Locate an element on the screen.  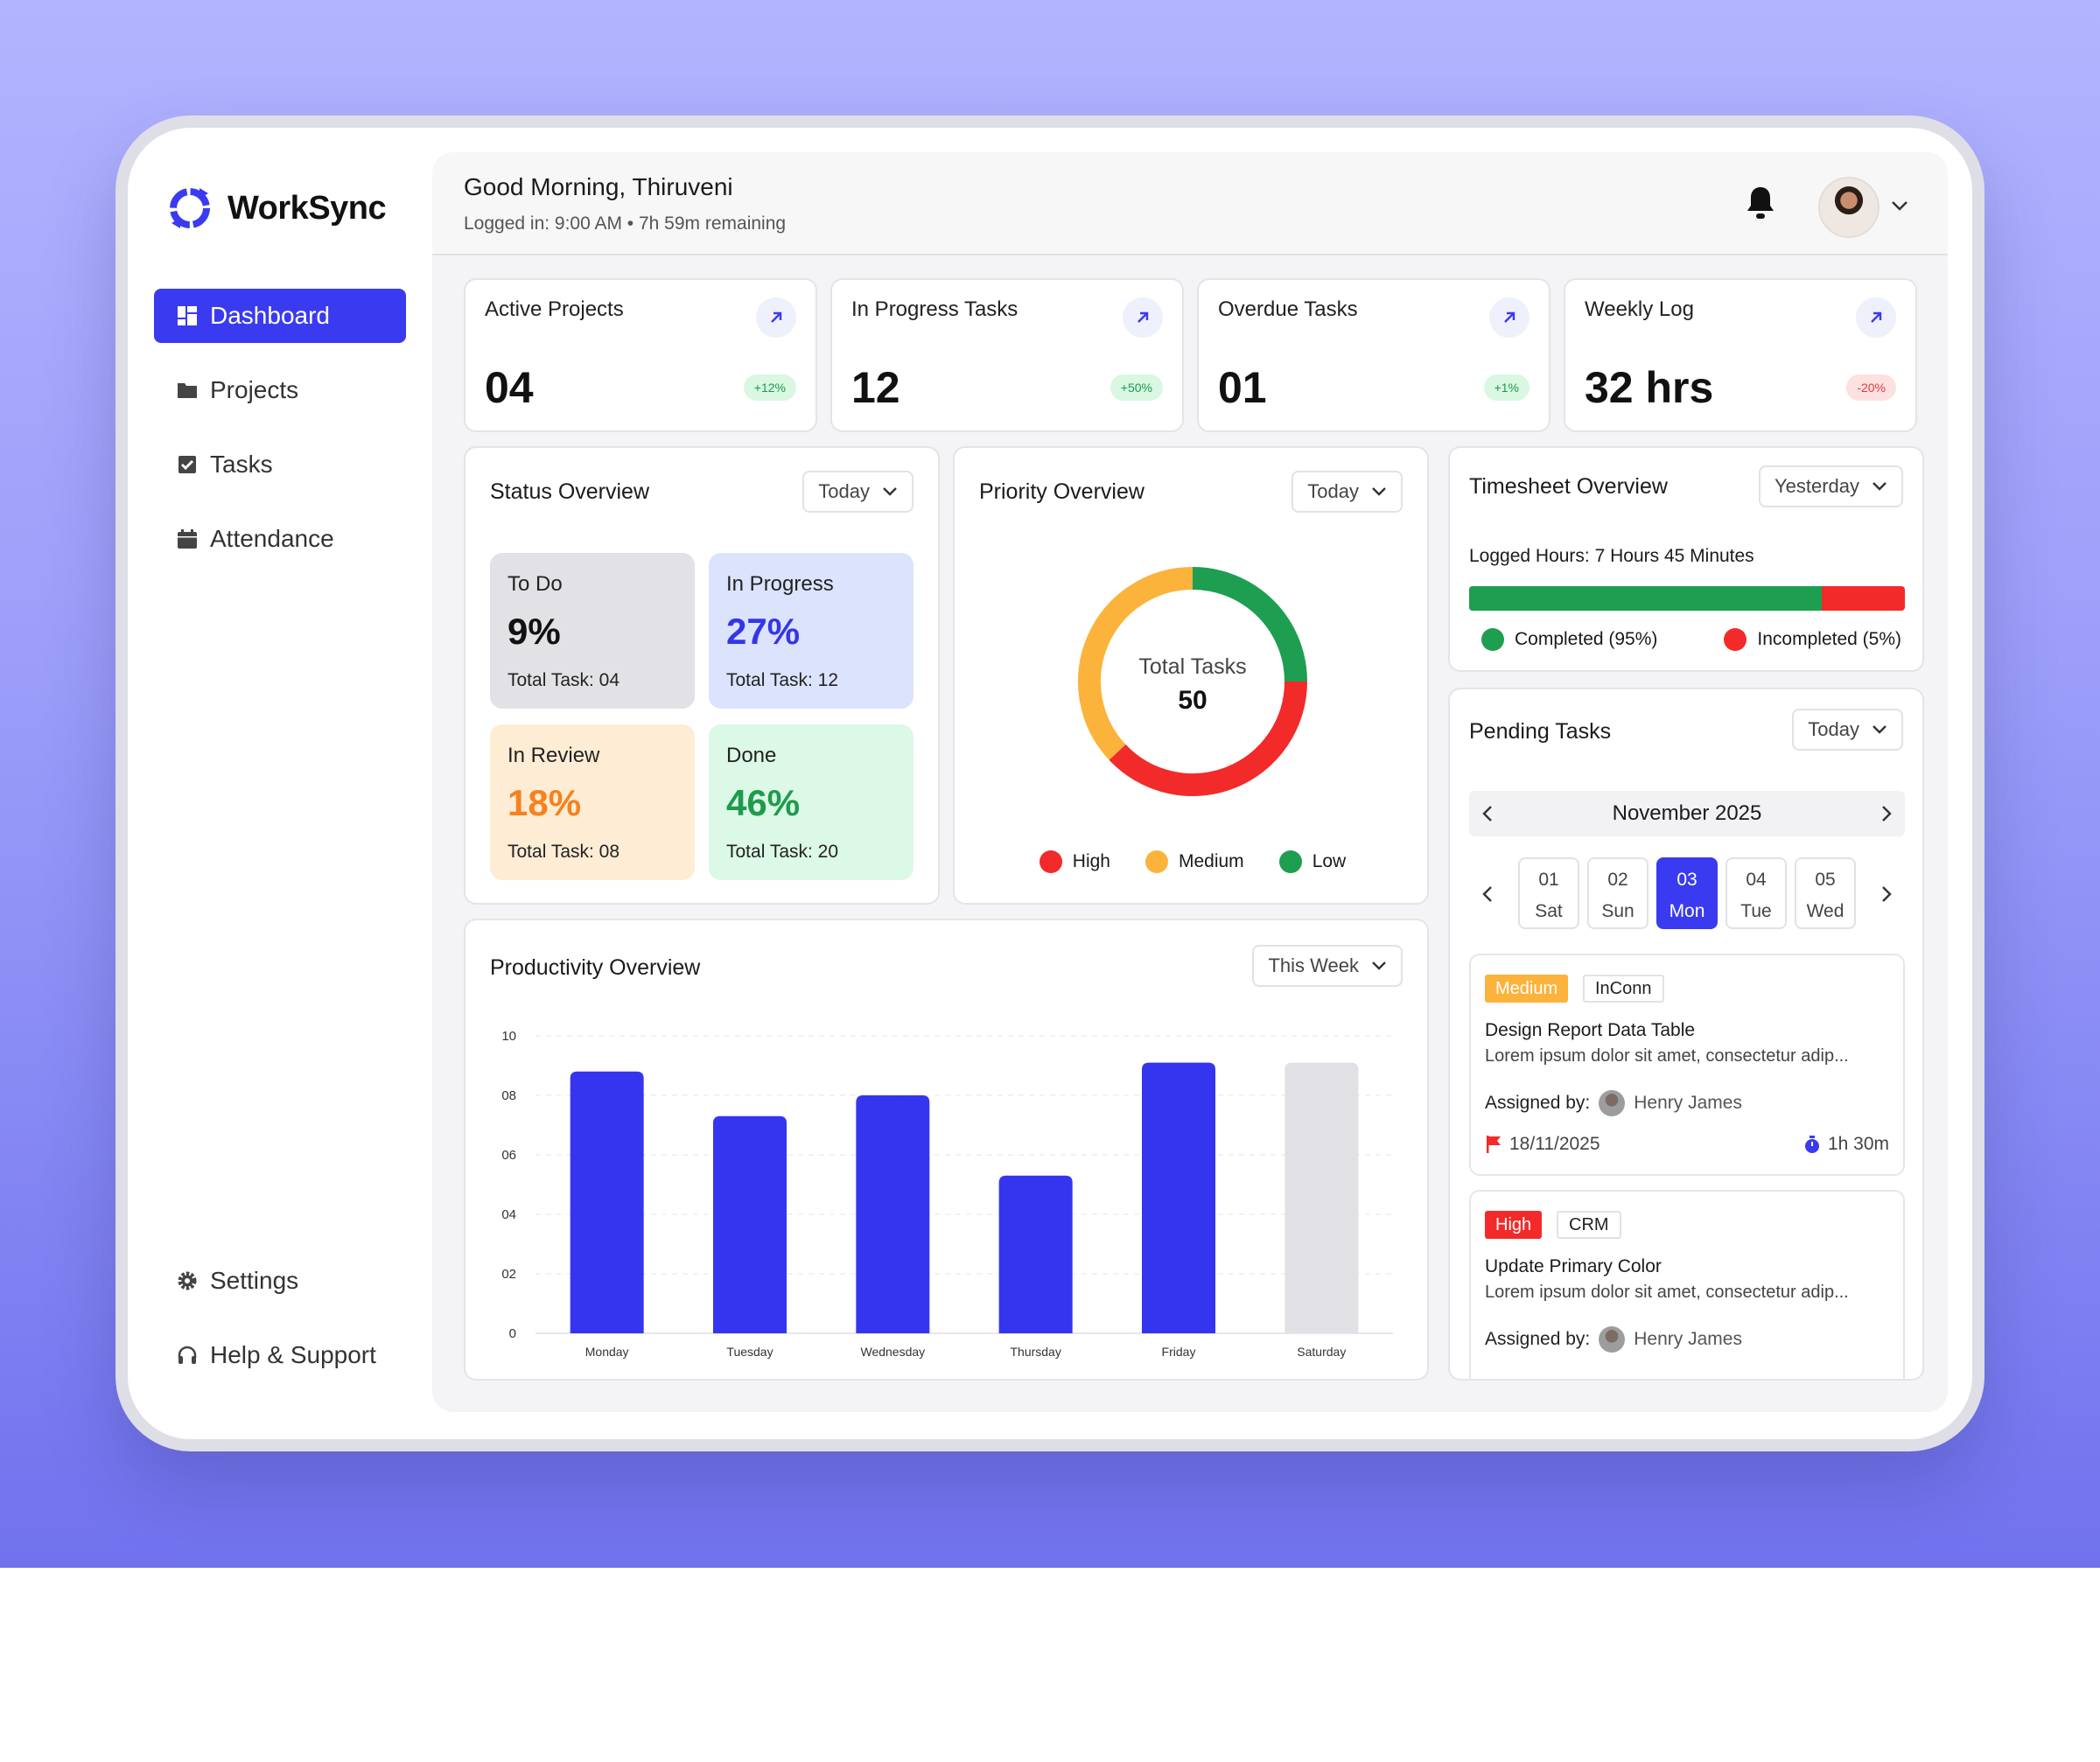
session-info: Logged in: 9:00 AM • 7h 59m remaining is located at coordinates (625, 223).